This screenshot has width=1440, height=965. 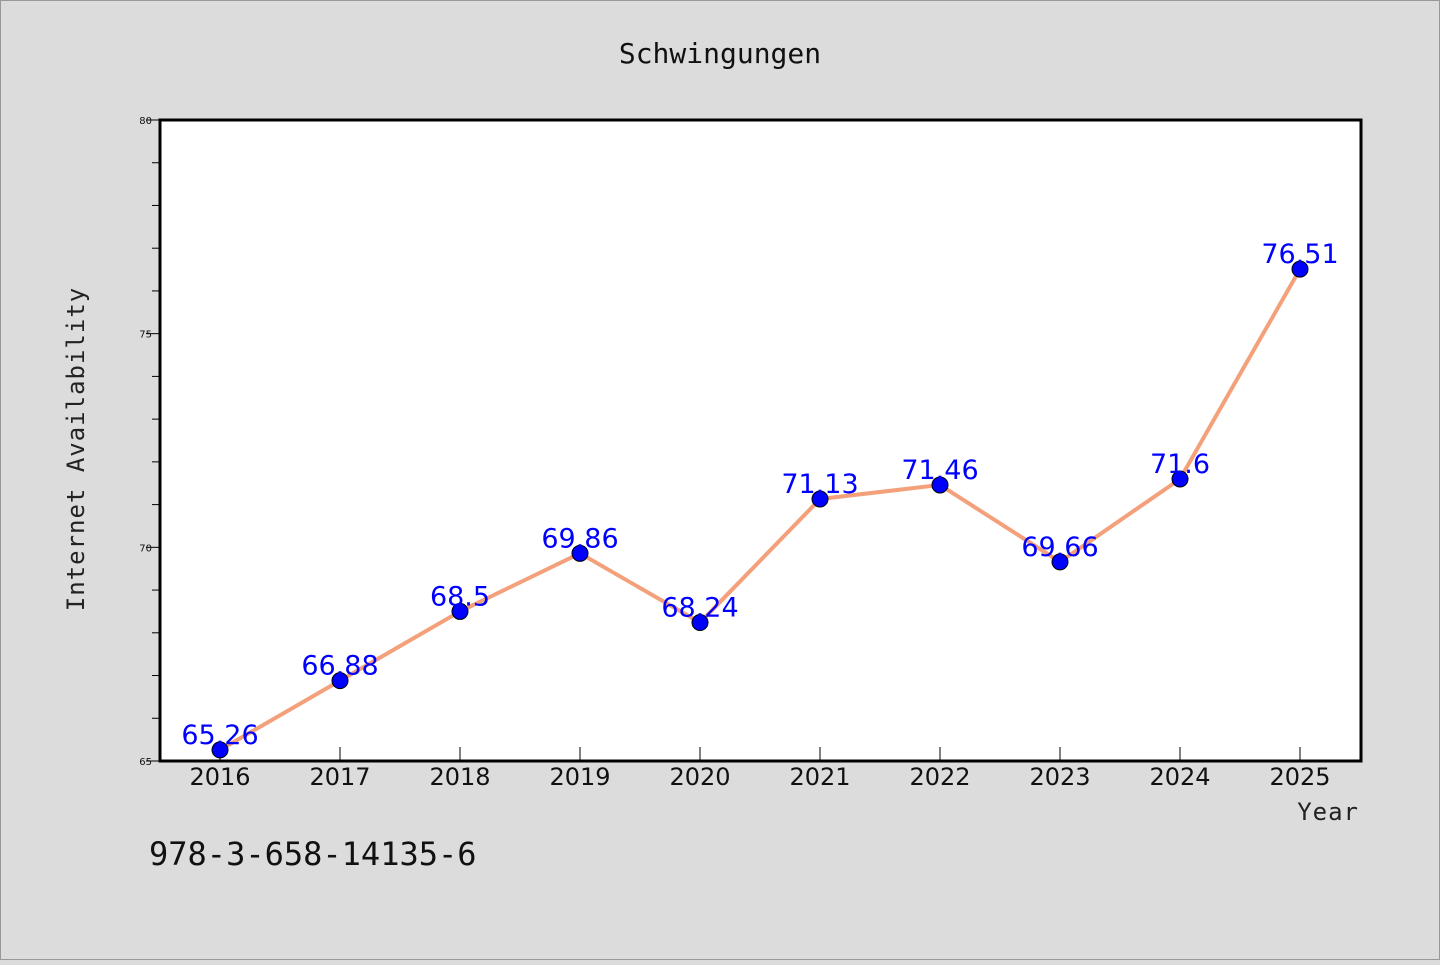 What do you see at coordinates (579, 538) in the screenshot?
I see `data-label: 69.86` at bounding box center [579, 538].